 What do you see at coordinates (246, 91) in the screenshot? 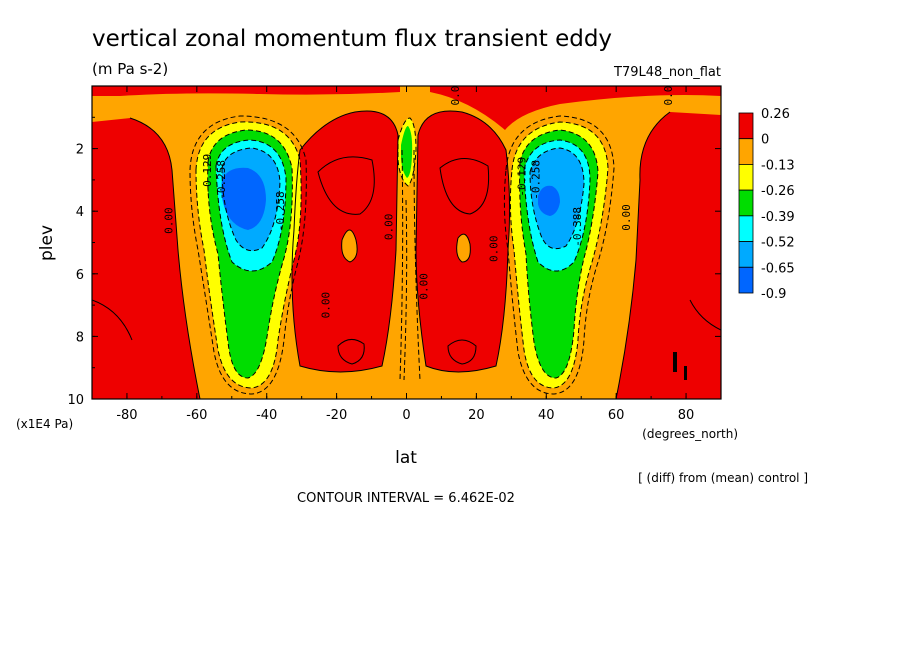
I see `red-region-top-left` at bounding box center [246, 91].